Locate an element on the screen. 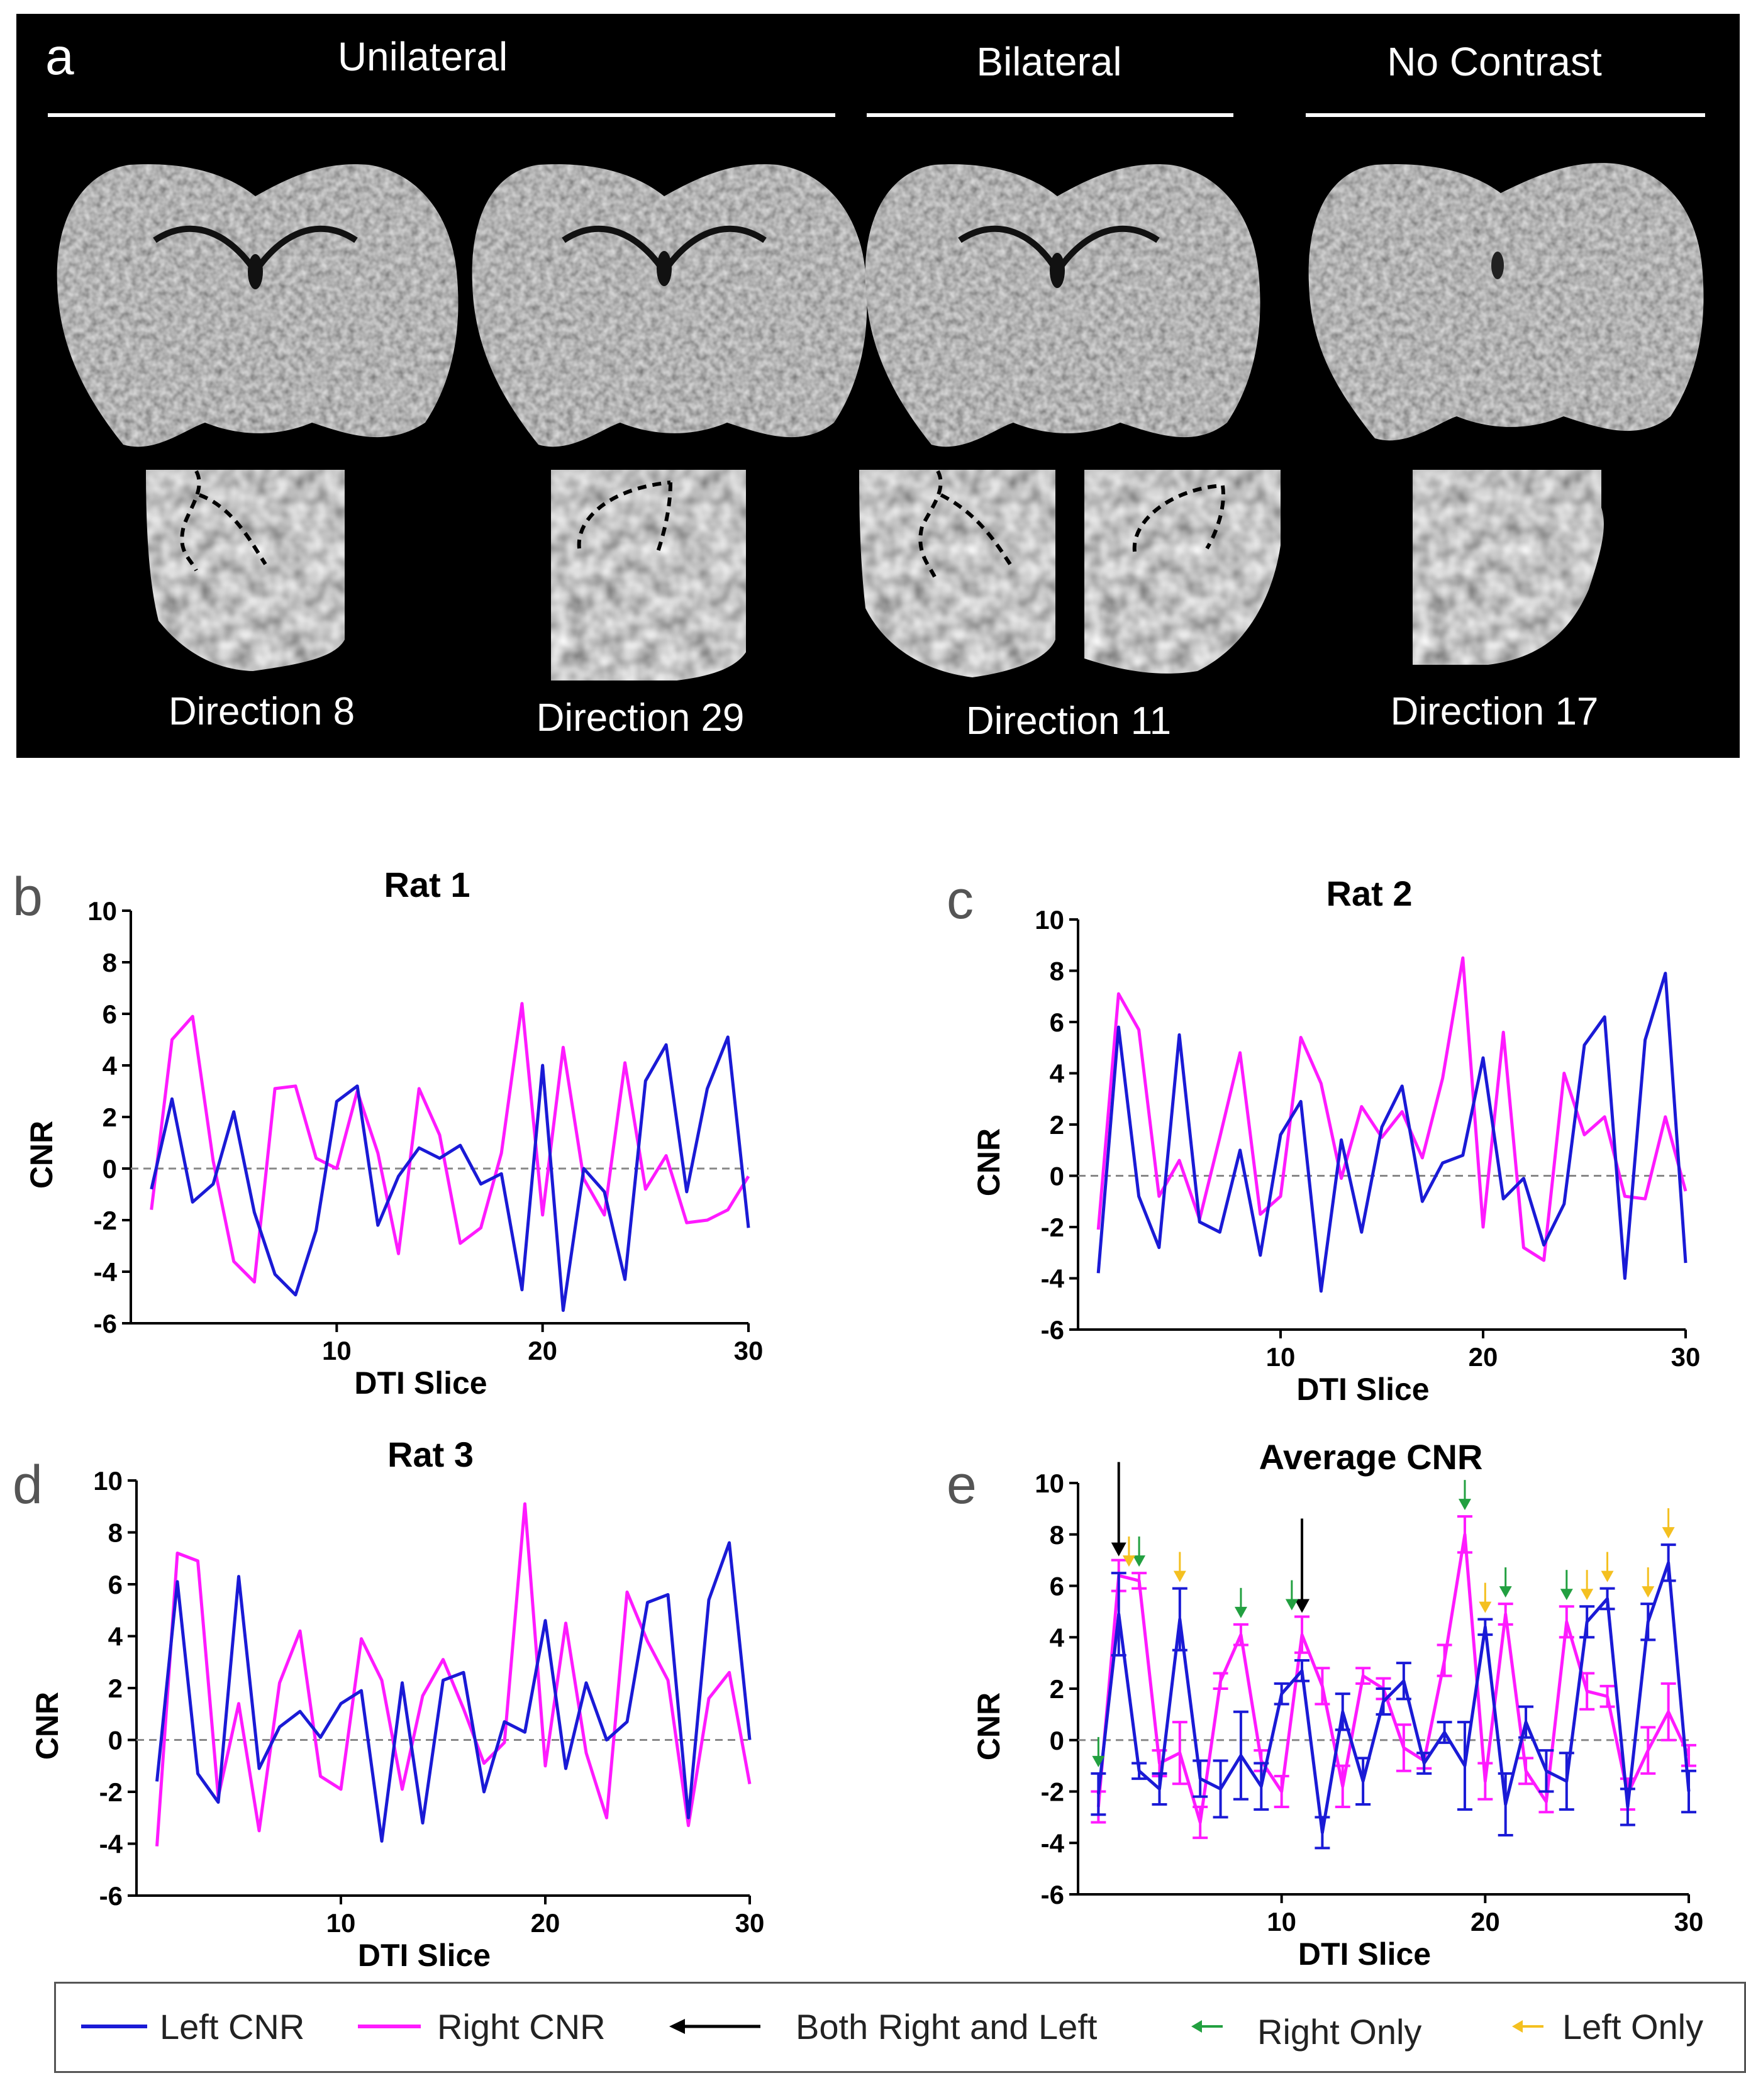  legend-both-label: Both Right and Left is located at coordinates (947, 2027).